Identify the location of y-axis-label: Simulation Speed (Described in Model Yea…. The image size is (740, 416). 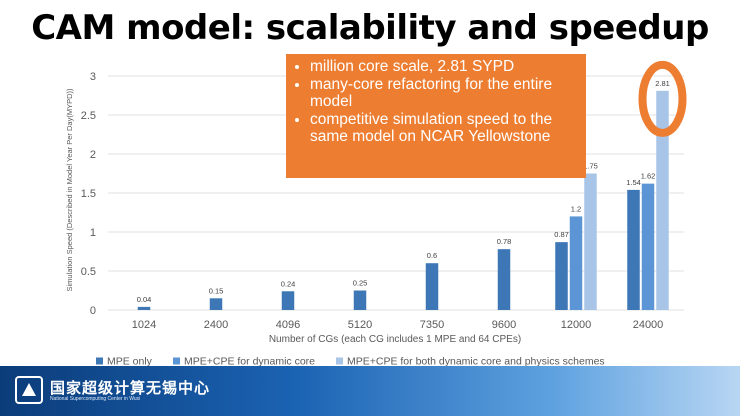
(69, 190).